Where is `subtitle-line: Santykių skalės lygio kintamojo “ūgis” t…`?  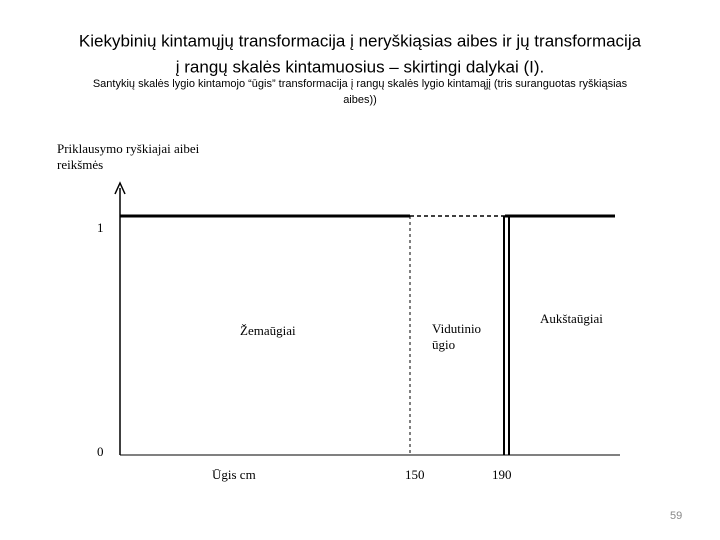 subtitle-line: Santykių skalės lygio kintamojo “ūgis” t… is located at coordinates (360, 84).